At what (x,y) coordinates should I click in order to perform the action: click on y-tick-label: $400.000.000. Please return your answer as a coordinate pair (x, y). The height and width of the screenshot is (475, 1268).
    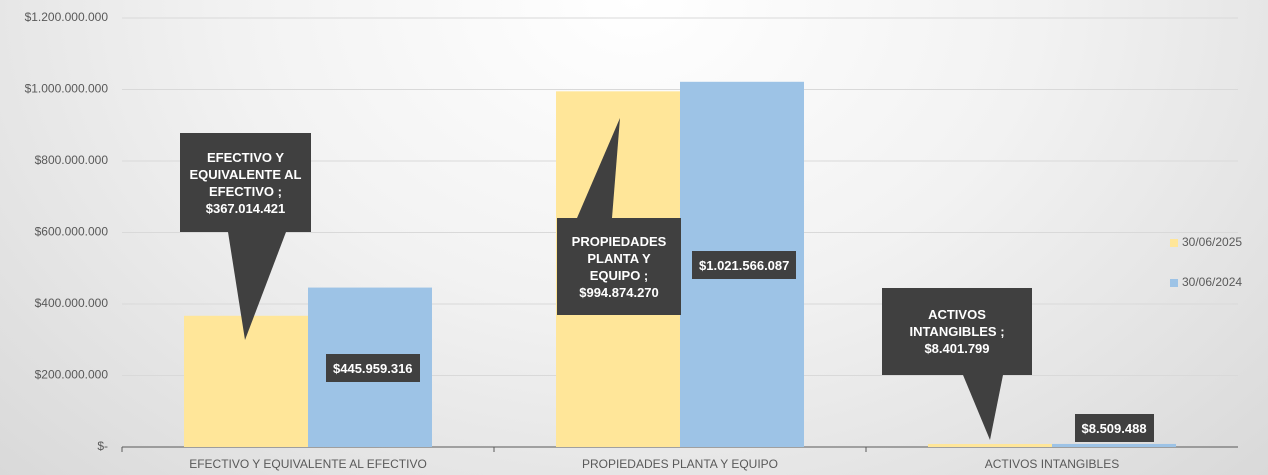
    Looking at the image, I should click on (72, 303).